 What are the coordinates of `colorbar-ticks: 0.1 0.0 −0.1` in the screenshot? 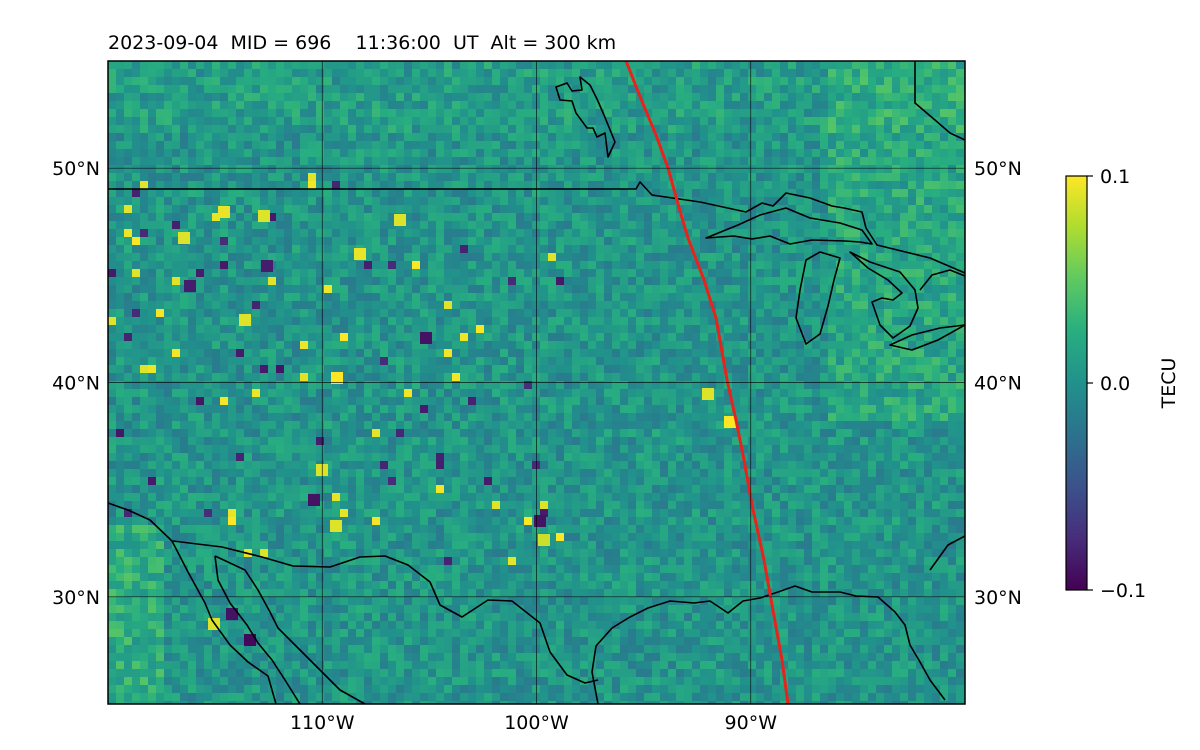 It's located at (1116, 384).